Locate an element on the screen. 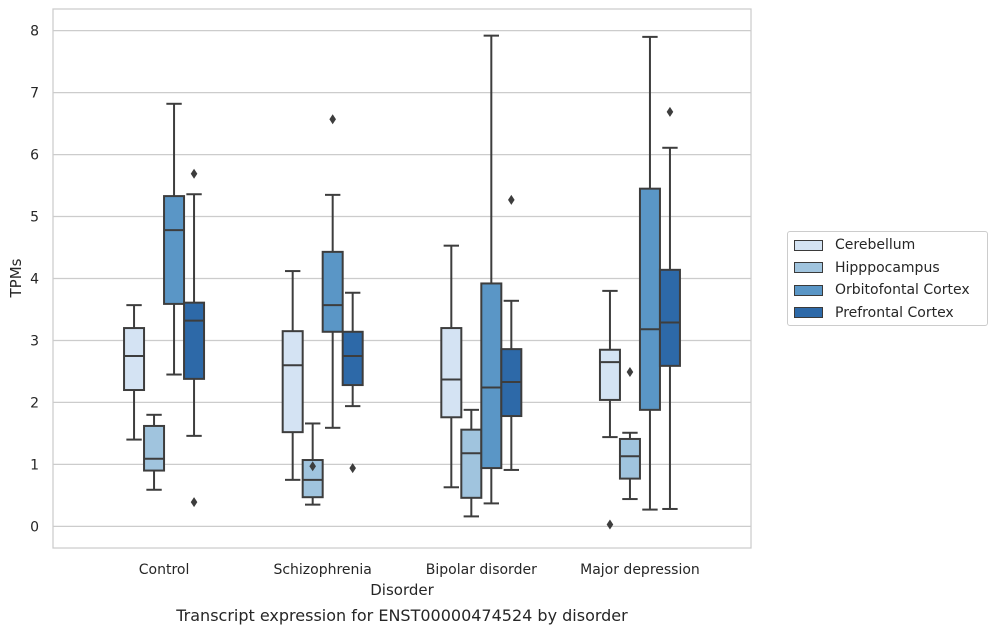  box-prefrontal-cortex-schizophrenia is located at coordinates (352, 382).